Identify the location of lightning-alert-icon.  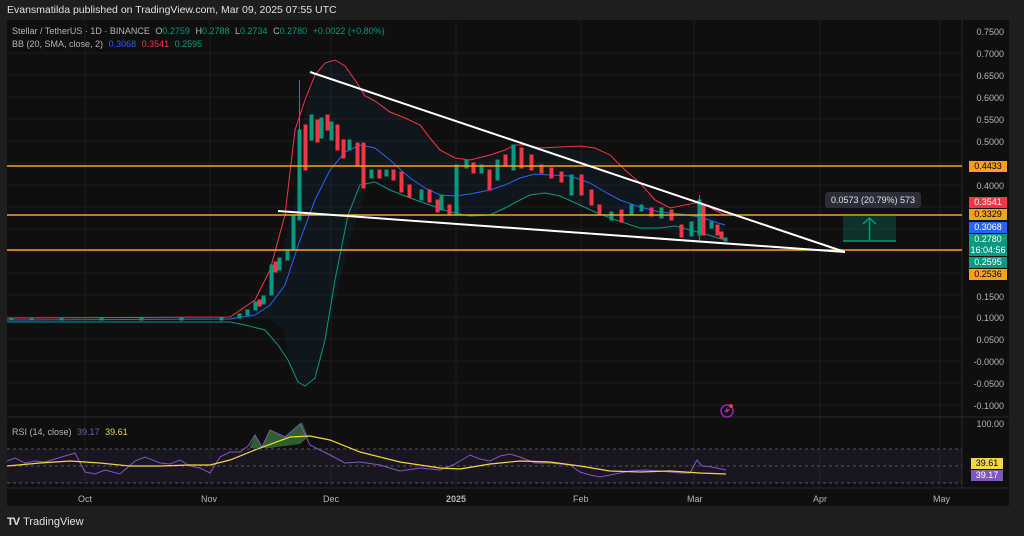
(727, 411).